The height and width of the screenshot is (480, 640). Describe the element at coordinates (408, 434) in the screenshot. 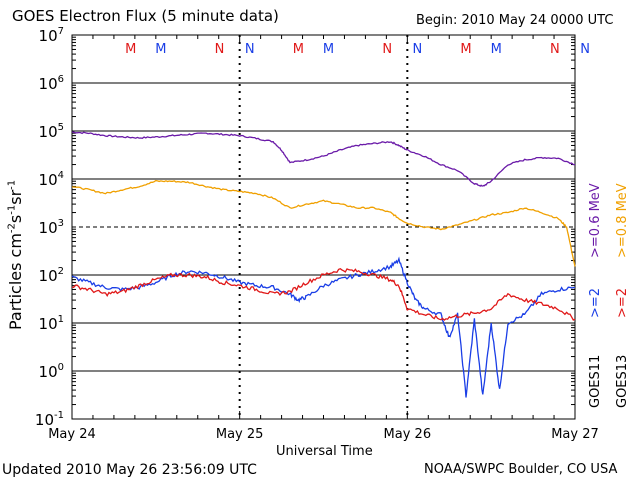

I see `x-tick-label: May 26` at that location.